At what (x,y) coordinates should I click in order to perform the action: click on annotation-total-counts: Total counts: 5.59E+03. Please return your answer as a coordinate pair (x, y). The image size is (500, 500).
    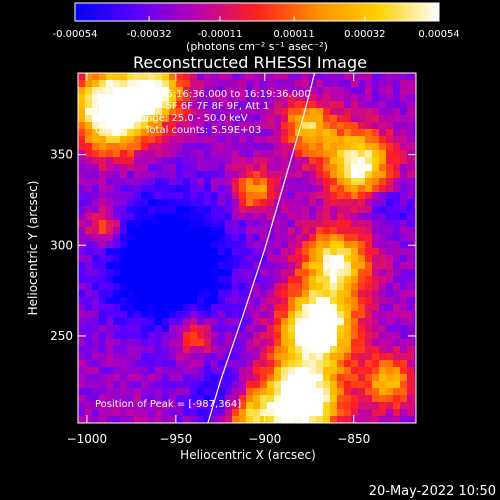
    Looking at the image, I should click on (202, 130).